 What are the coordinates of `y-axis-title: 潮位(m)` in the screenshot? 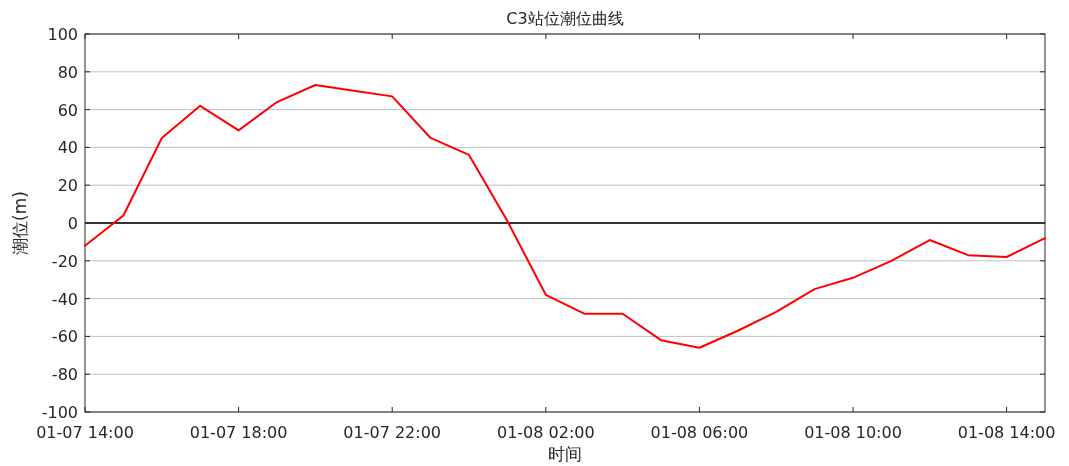 It's located at (20, 223).